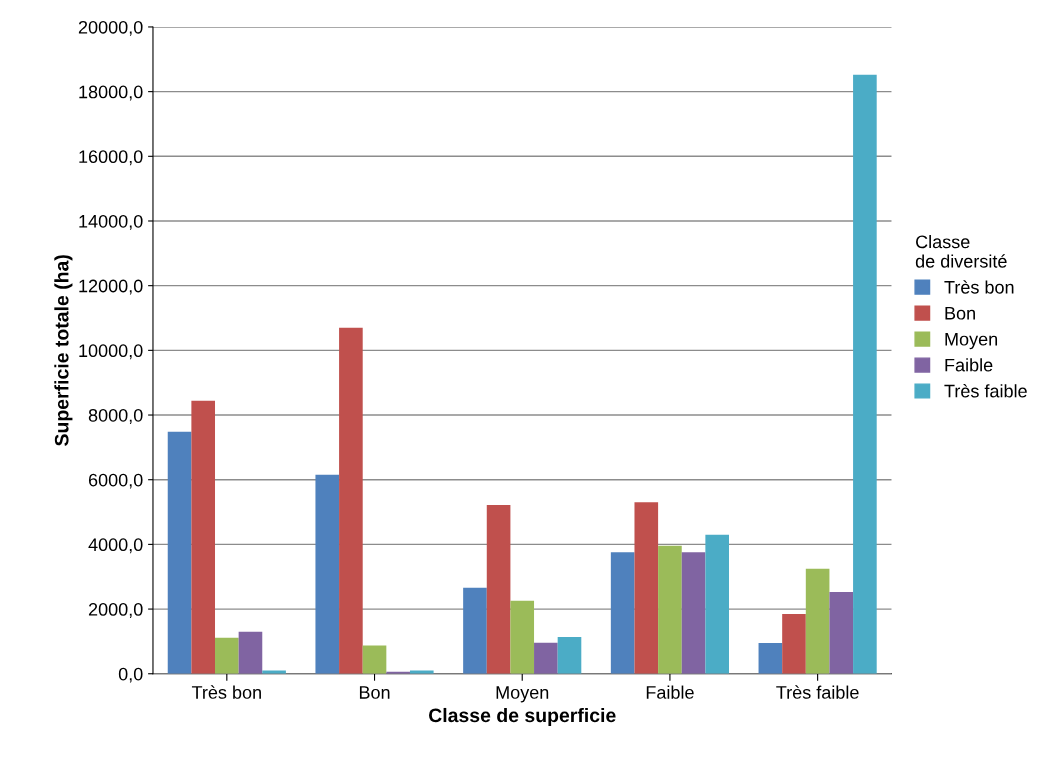  I want to click on legend-title: Classe de diversité, so click(961, 251).